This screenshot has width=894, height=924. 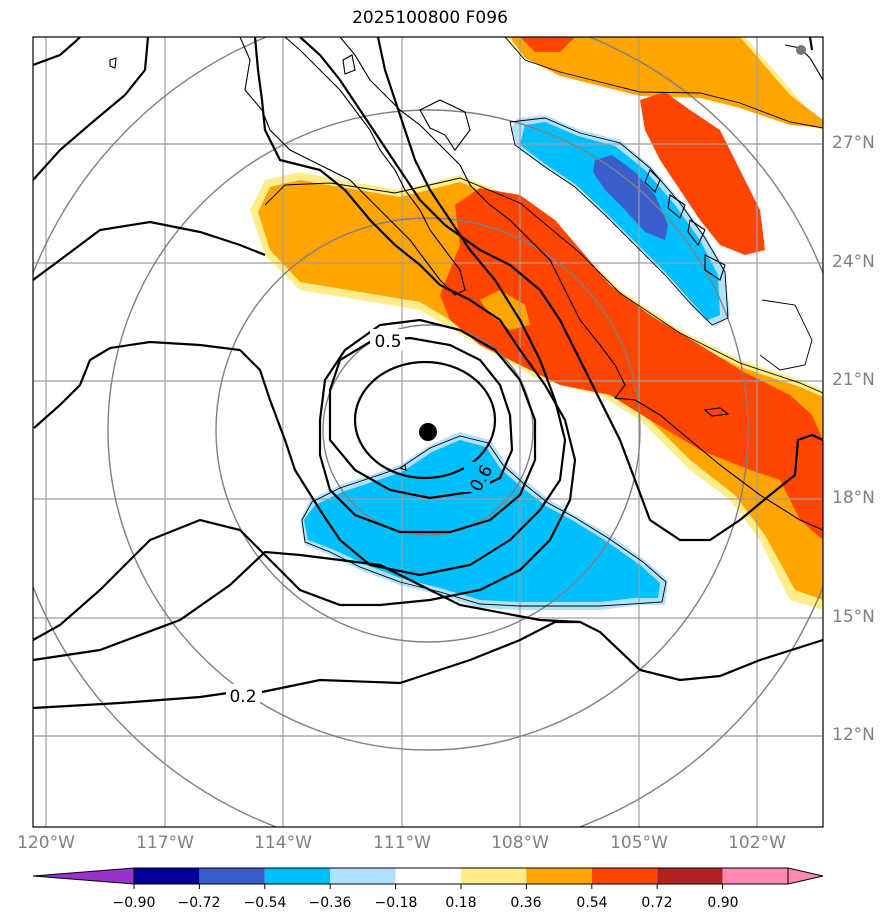 What do you see at coordinates (805, 876) in the screenshot?
I see `colorbar-extend-high` at bounding box center [805, 876].